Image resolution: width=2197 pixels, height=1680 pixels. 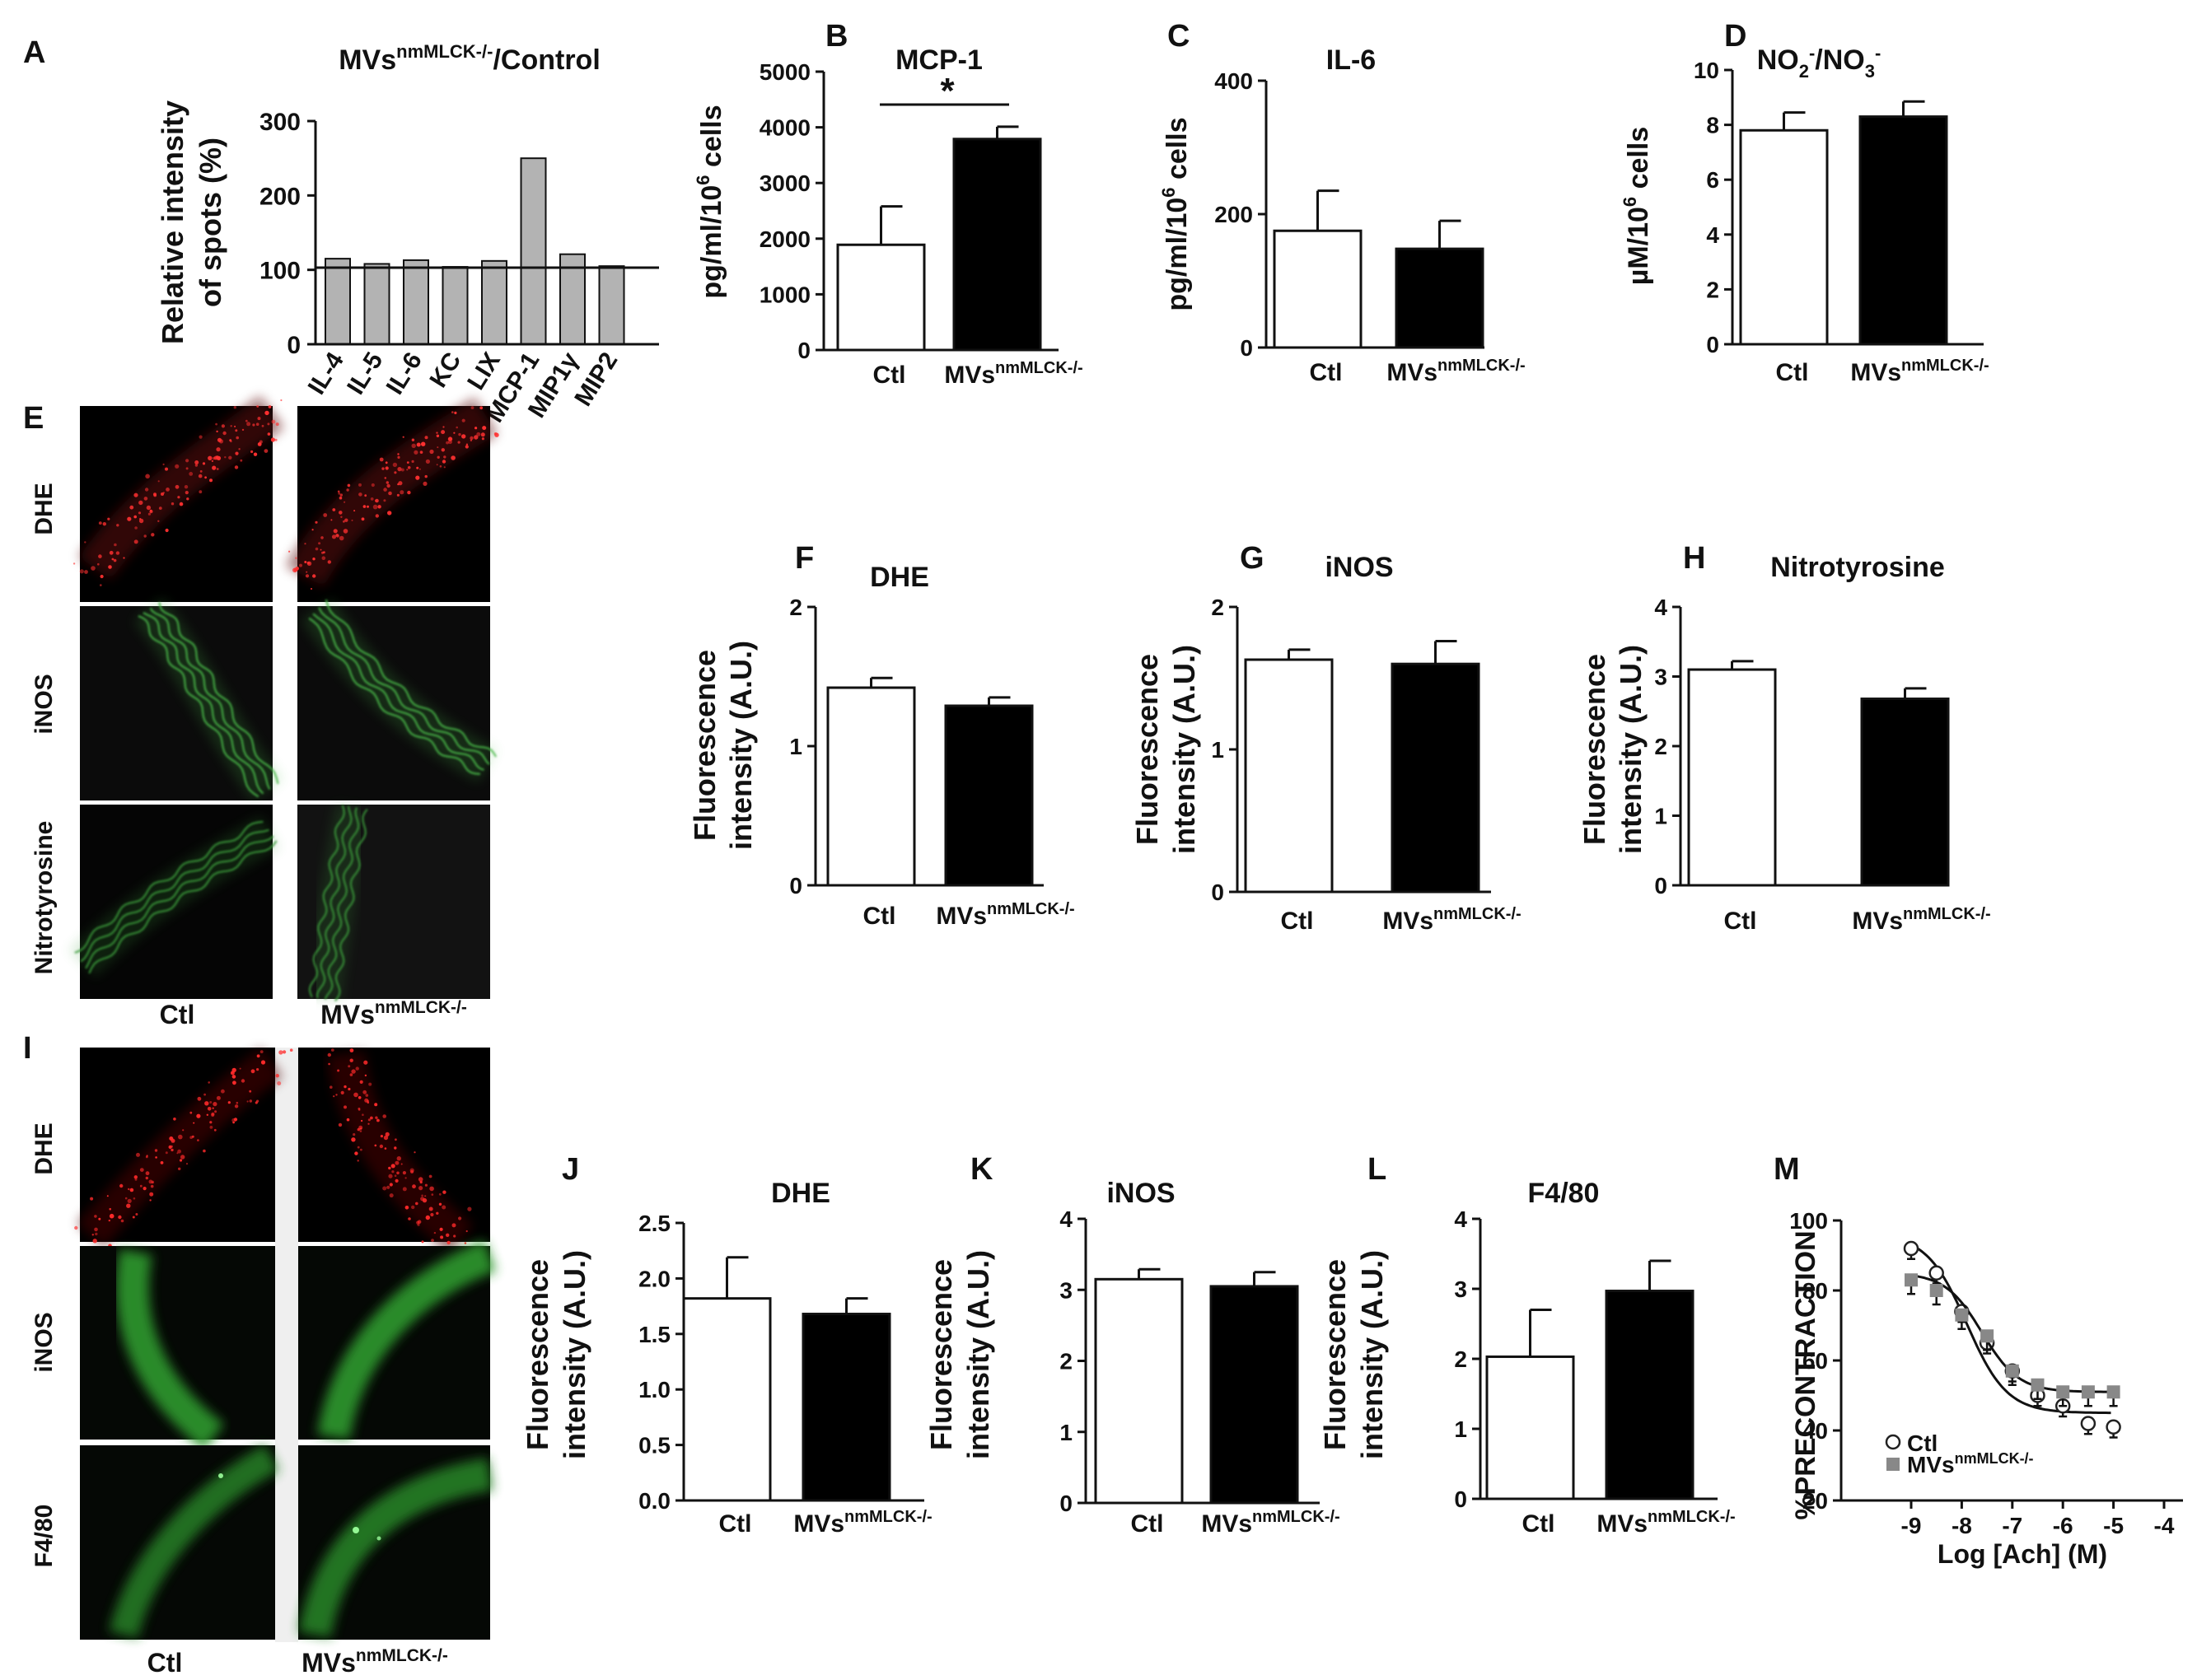 I want to click on y-tick-label: 2.5, so click(x=654, y=1223).